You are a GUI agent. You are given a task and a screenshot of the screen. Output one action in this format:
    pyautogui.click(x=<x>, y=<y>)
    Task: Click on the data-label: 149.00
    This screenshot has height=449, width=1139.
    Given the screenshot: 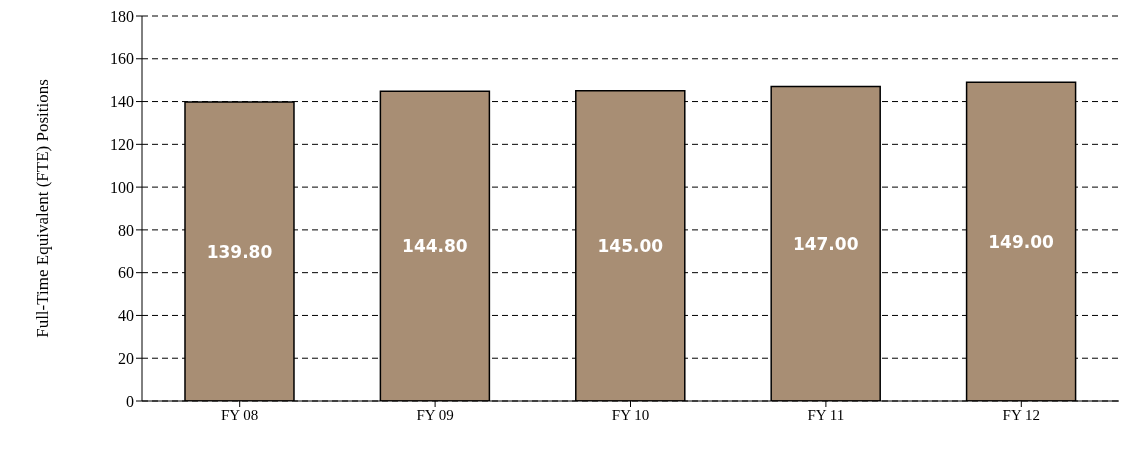 What is the action you would take?
    pyautogui.click(x=1021, y=241)
    